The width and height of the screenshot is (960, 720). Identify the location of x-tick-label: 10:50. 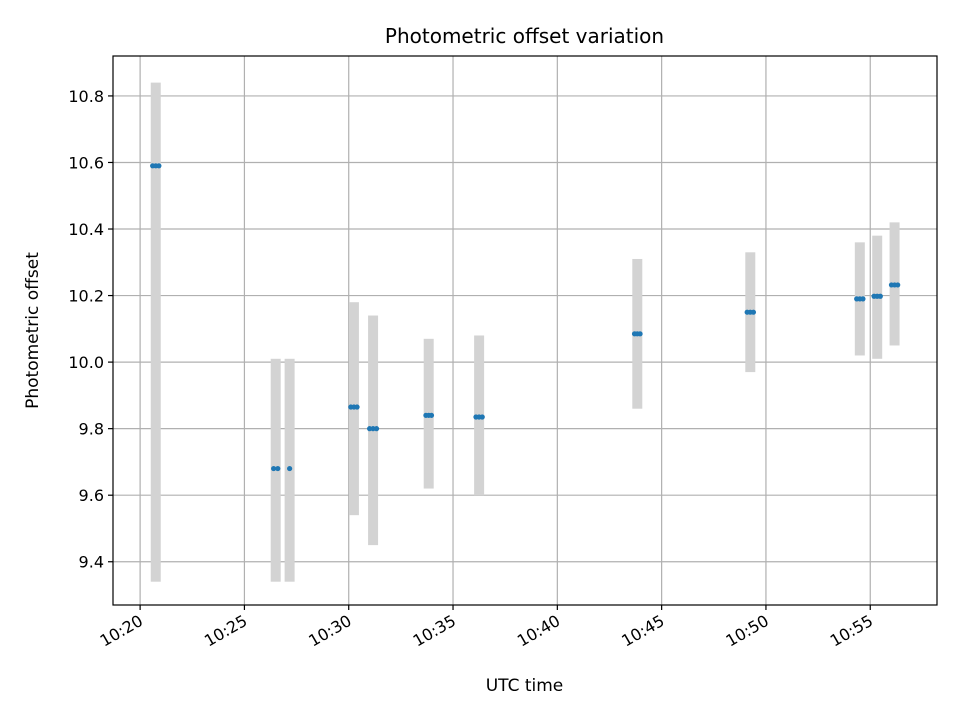
(747, 631).